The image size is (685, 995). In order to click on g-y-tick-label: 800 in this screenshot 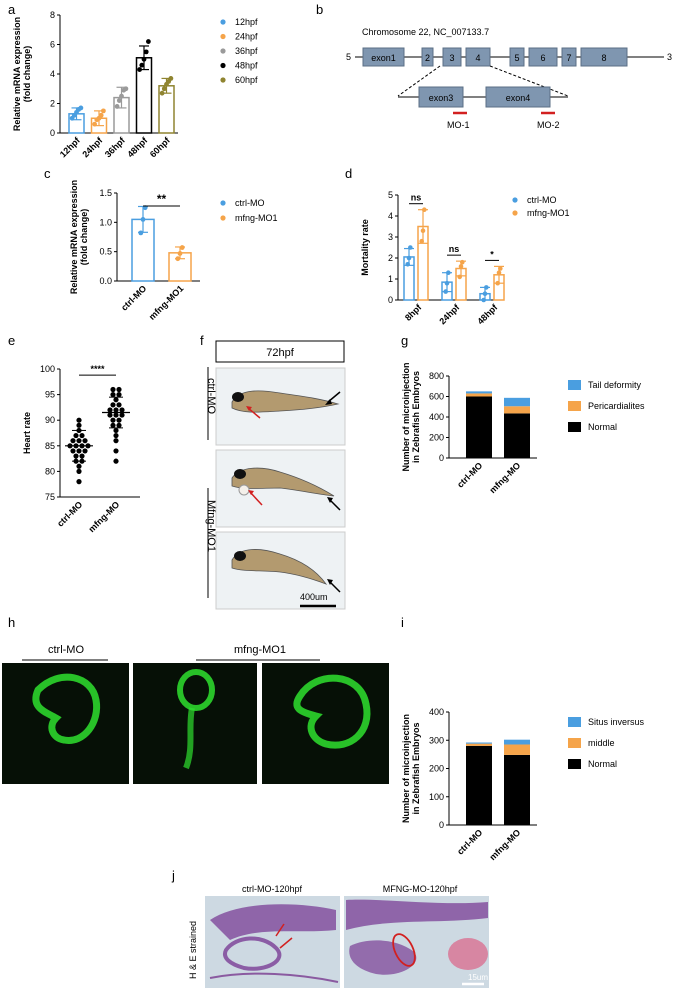, I will do `click(436, 376)`.